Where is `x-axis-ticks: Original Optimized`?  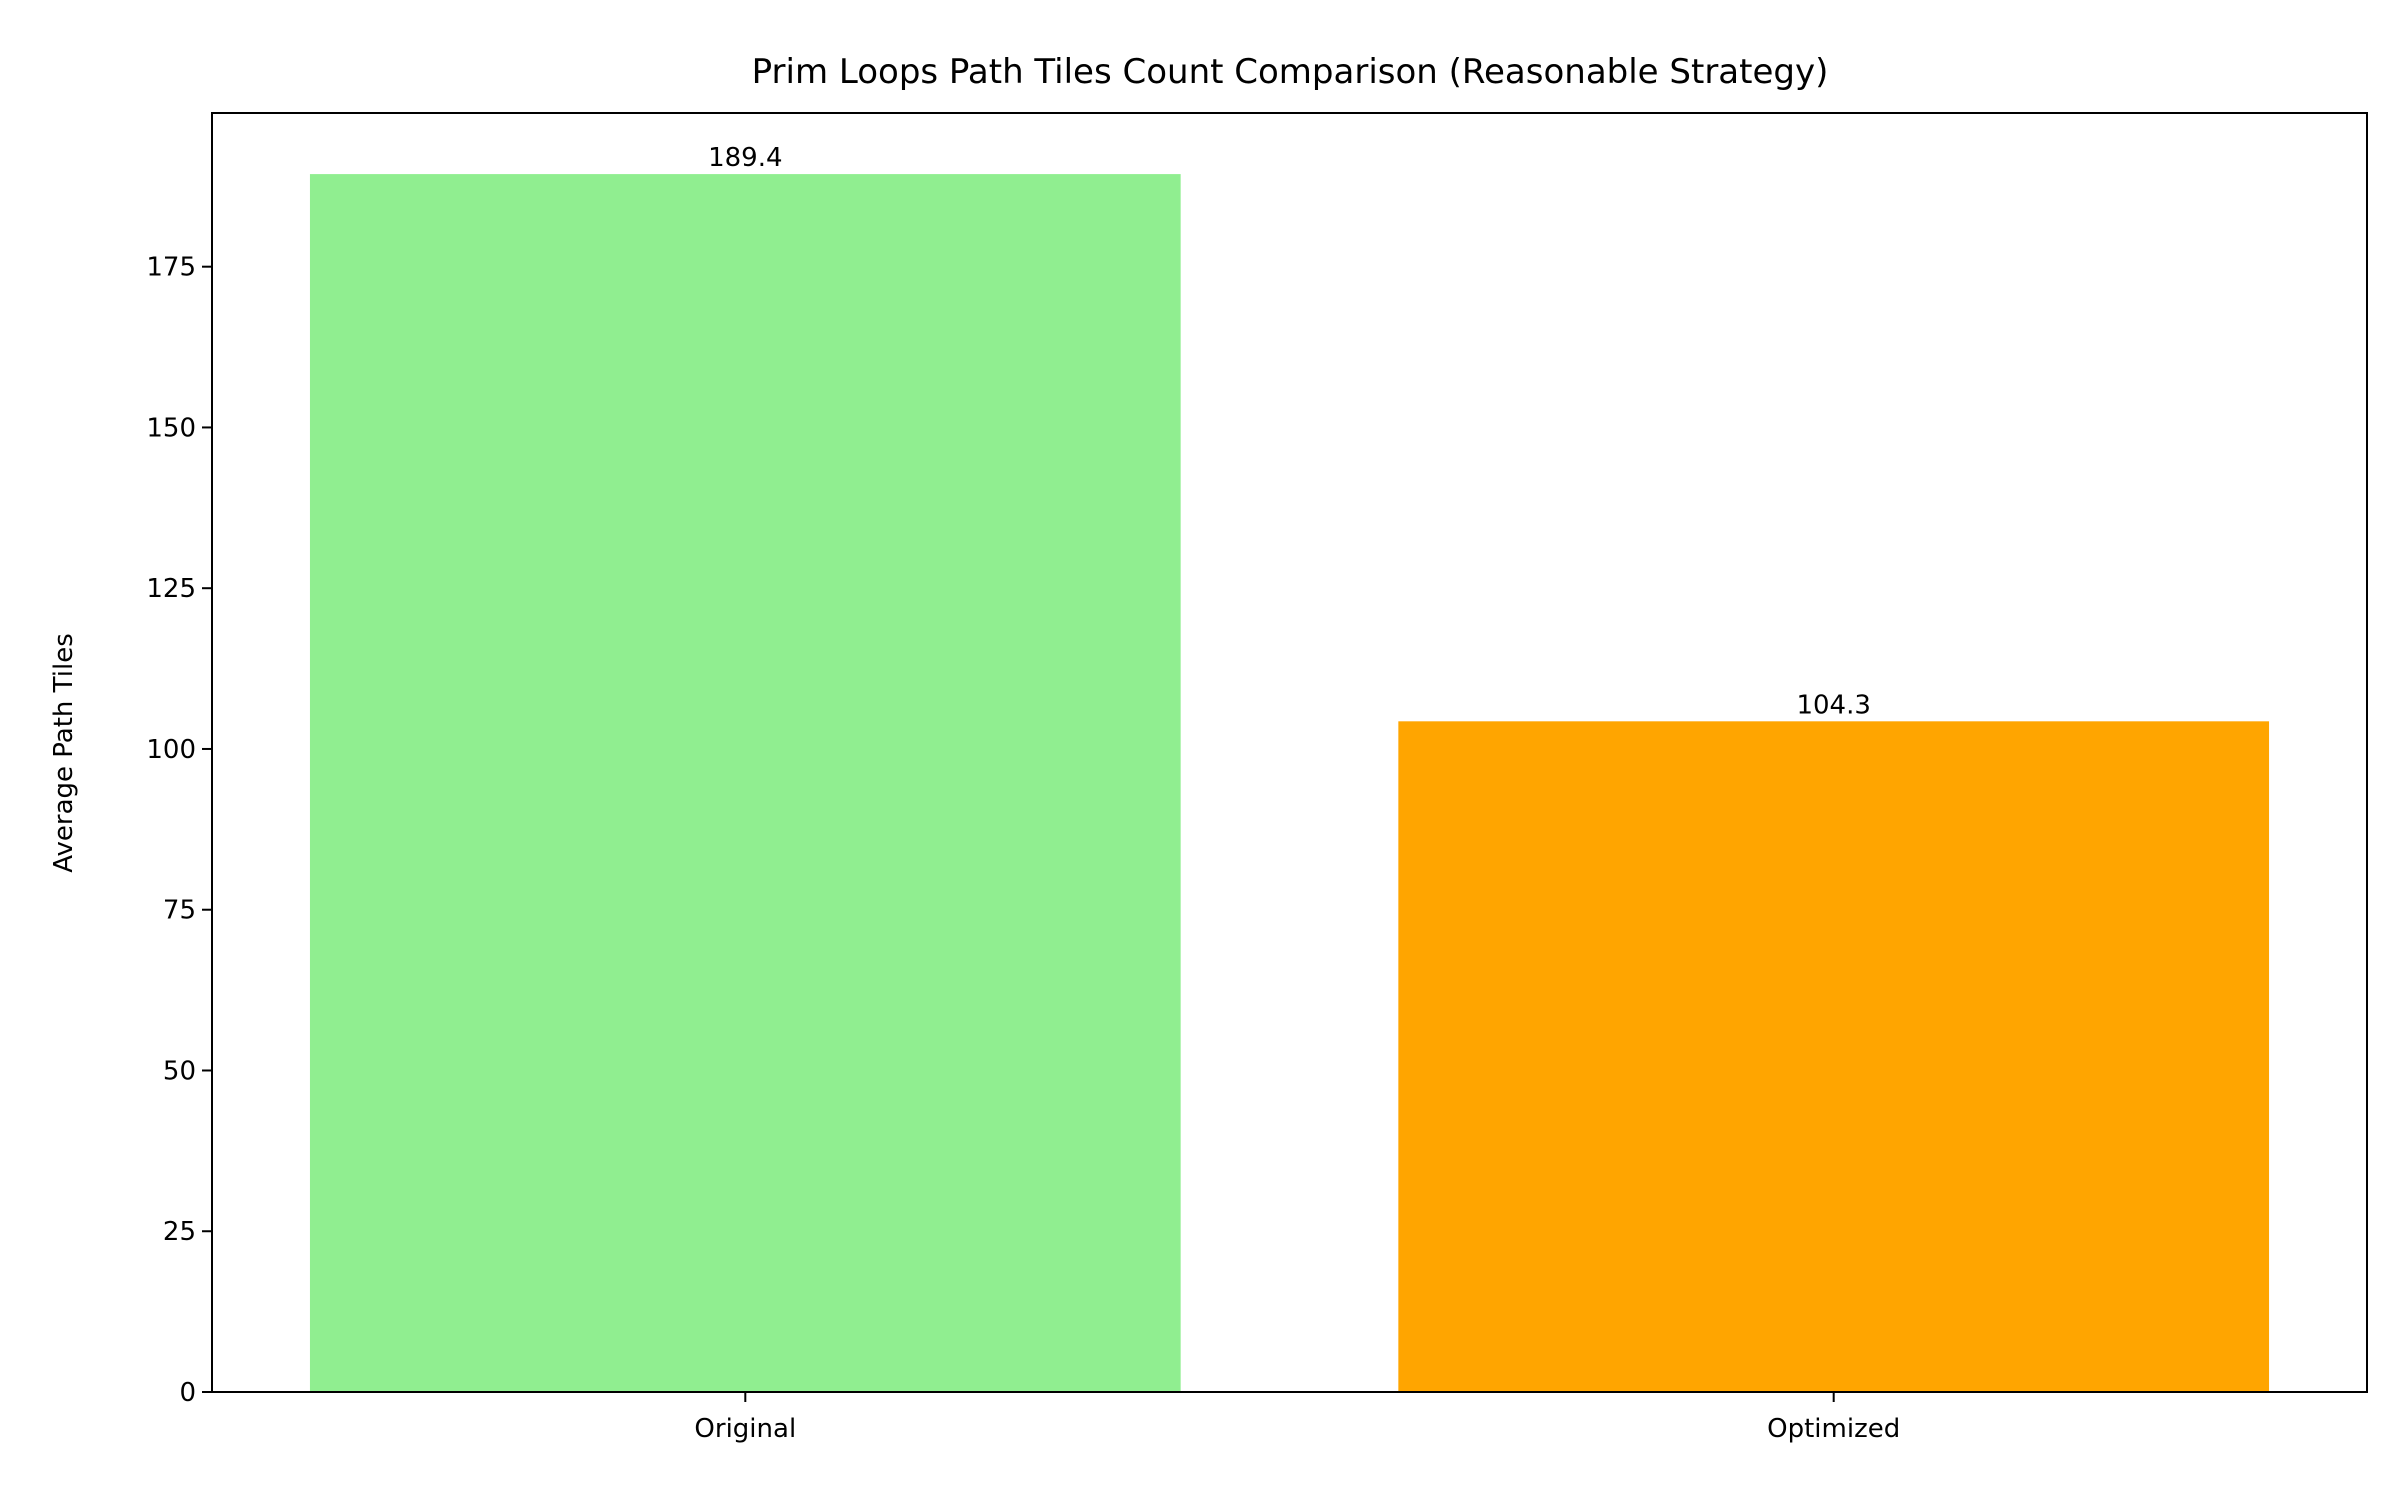
x-axis-ticks: Original Optimized is located at coordinates (1297, 1418).